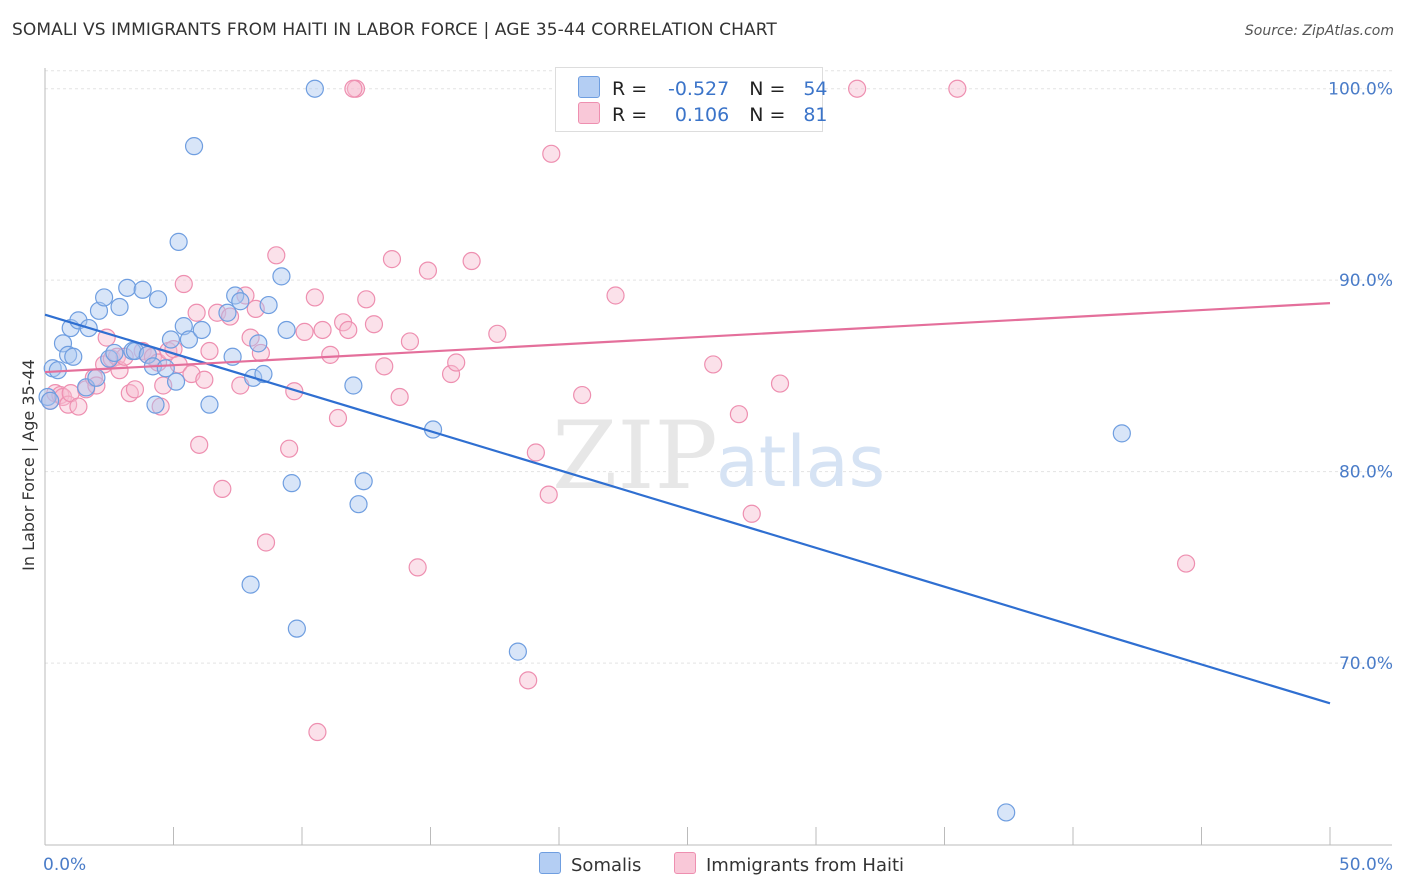  I want to click on correlation-legend: R = -0.527 N = 54 R = 0.106 N = 81, so click(691, 99).